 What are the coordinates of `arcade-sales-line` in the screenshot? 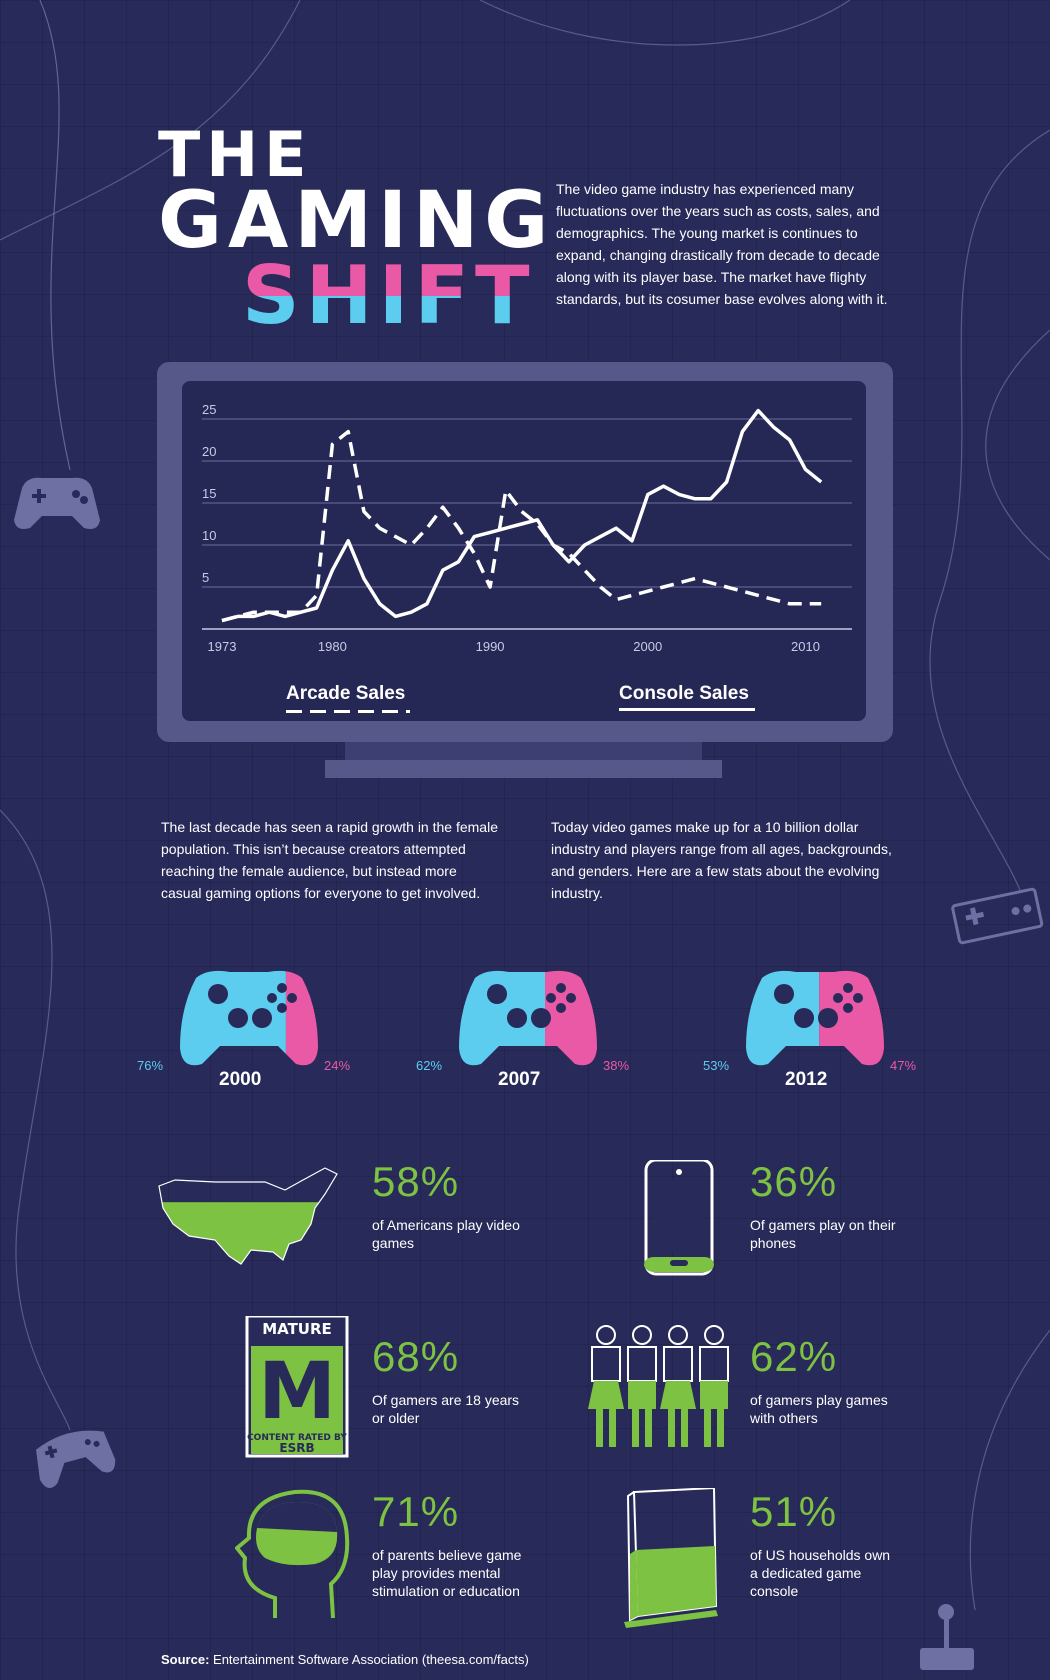 It's located at (521, 526).